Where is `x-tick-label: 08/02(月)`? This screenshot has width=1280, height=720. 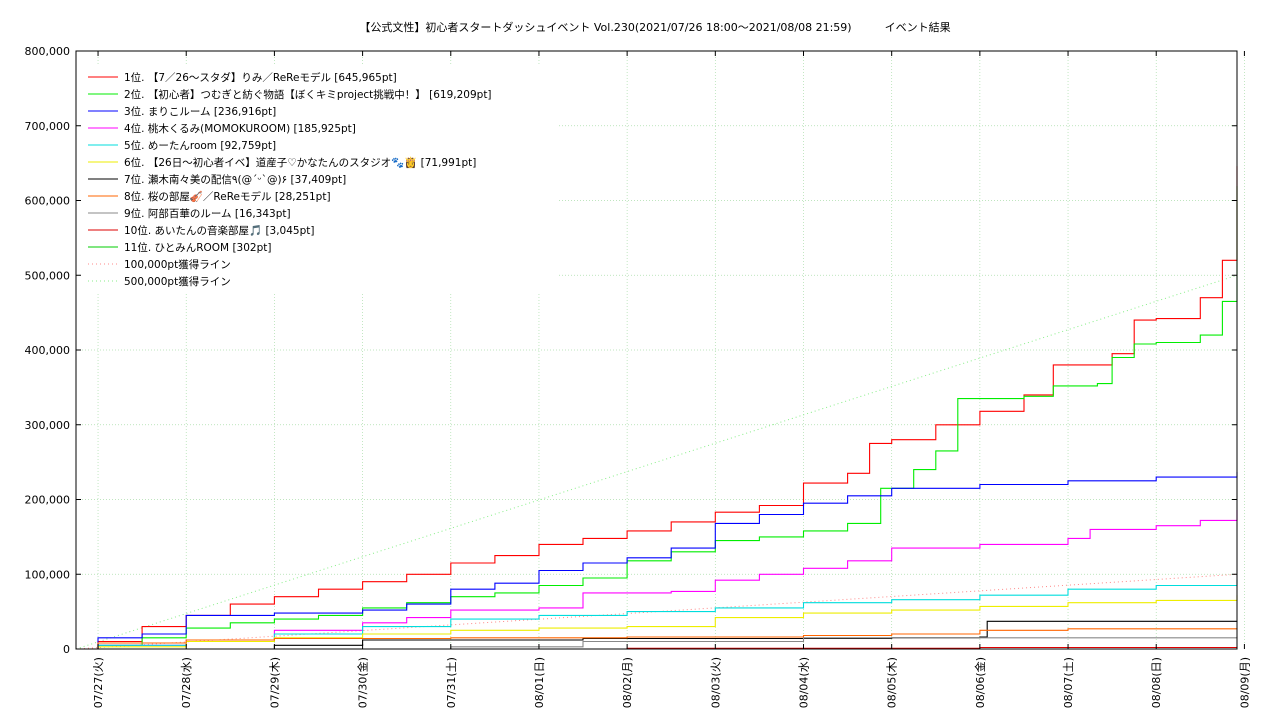 x-tick-label: 08/02(月) is located at coordinates (627, 682).